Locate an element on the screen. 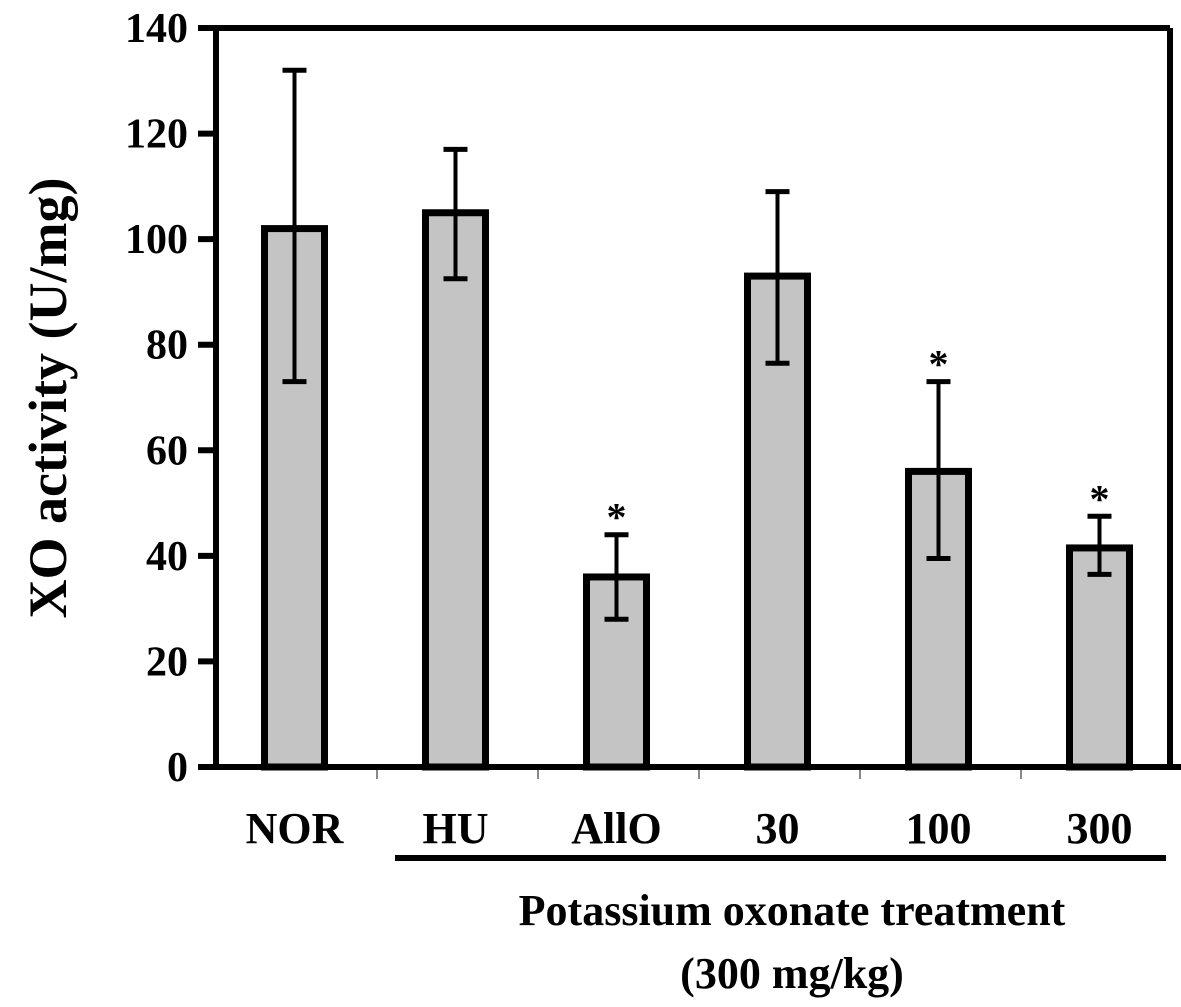 The width and height of the screenshot is (1181, 1007). y-tick-label: 120 is located at coordinates (156, 135).